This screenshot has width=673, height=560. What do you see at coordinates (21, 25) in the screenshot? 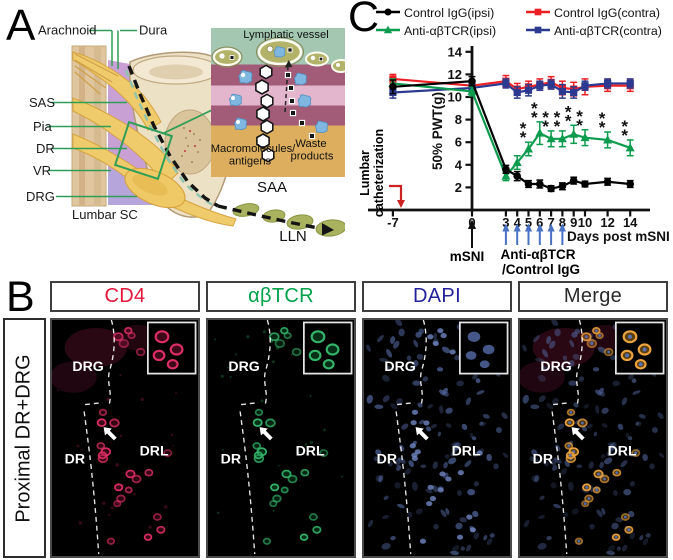
I see `panel-a-letter: A` at bounding box center [21, 25].